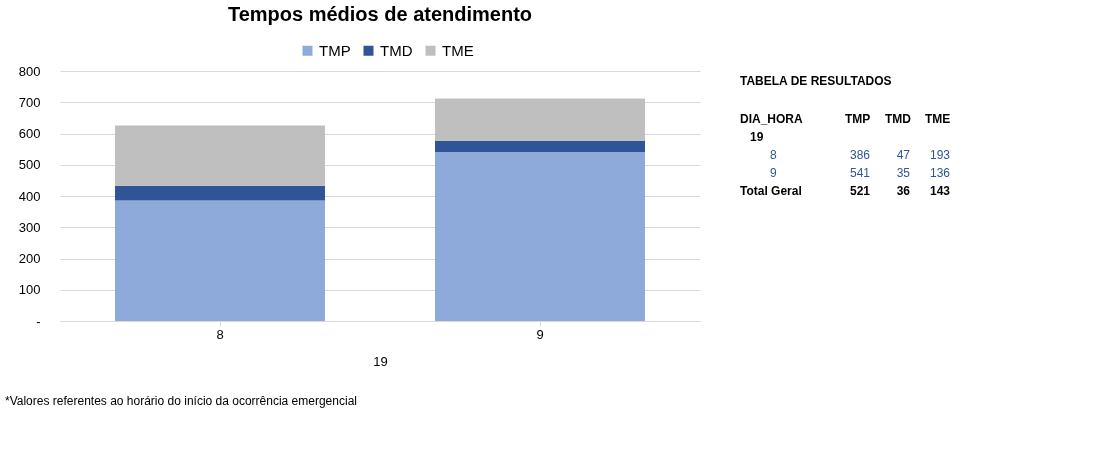  What do you see at coordinates (860, 173) in the screenshot?
I see `text: 541` at bounding box center [860, 173].